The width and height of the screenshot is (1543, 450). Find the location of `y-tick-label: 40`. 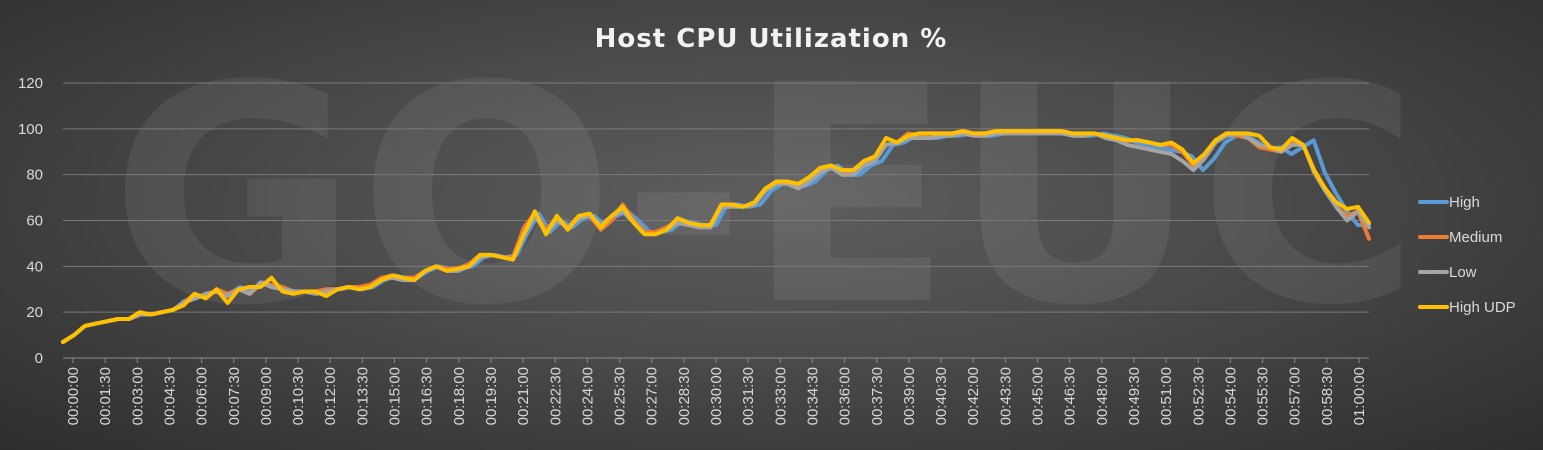

y-tick-label: 40 is located at coordinates (34, 266).